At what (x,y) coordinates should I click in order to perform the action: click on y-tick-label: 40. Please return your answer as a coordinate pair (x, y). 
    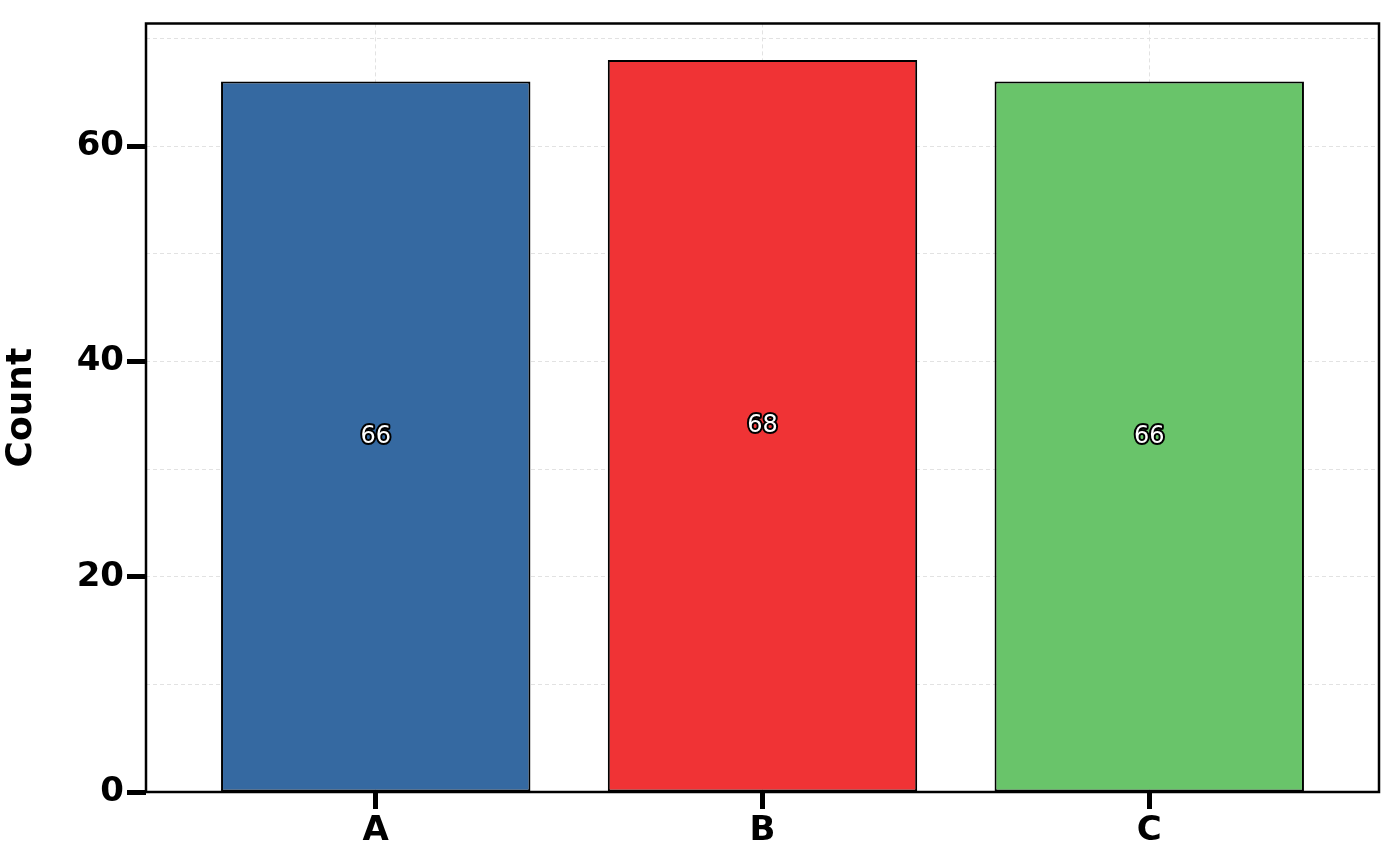
    Looking at the image, I should click on (100, 358).